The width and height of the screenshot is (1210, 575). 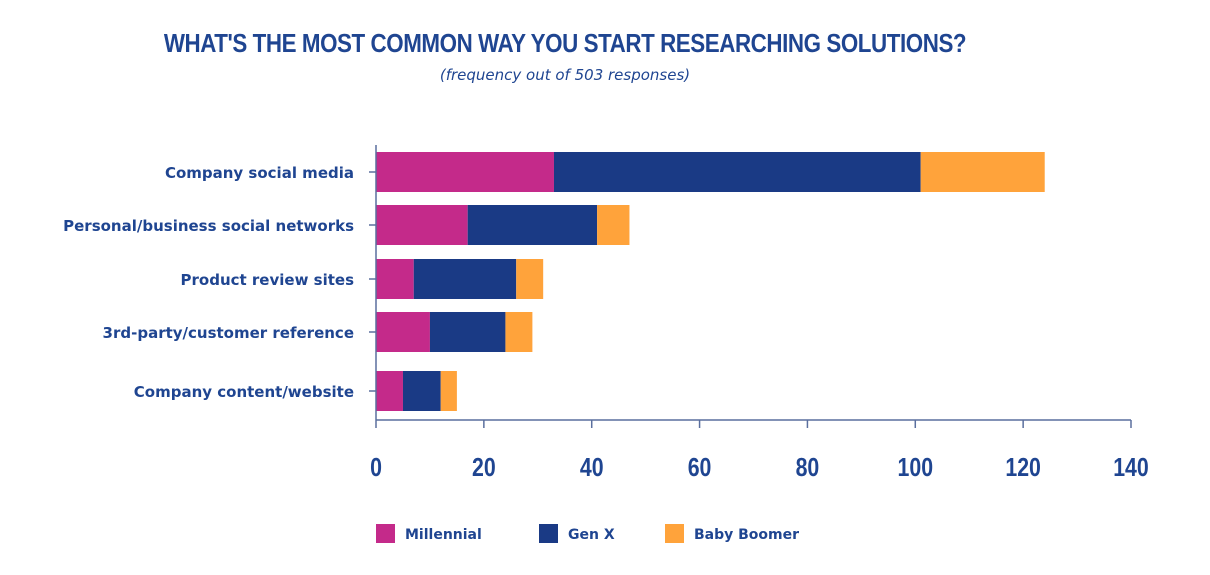 I want to click on category-label-1: Company social media, so click(x=259, y=173).